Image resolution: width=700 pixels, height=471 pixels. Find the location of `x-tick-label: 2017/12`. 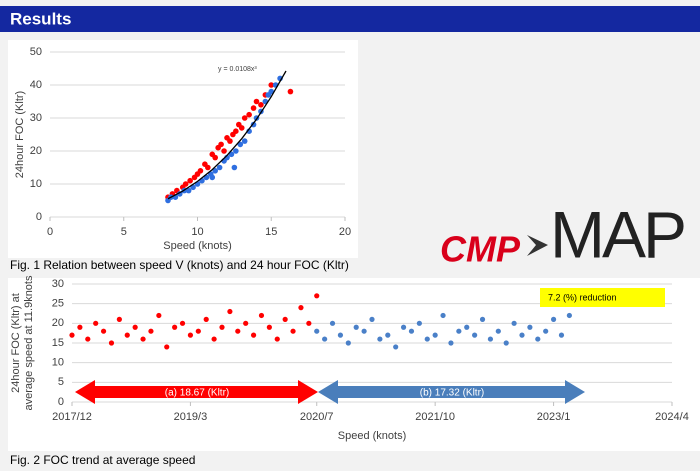

x-tick-label: 2017/12 is located at coordinates (72, 417).